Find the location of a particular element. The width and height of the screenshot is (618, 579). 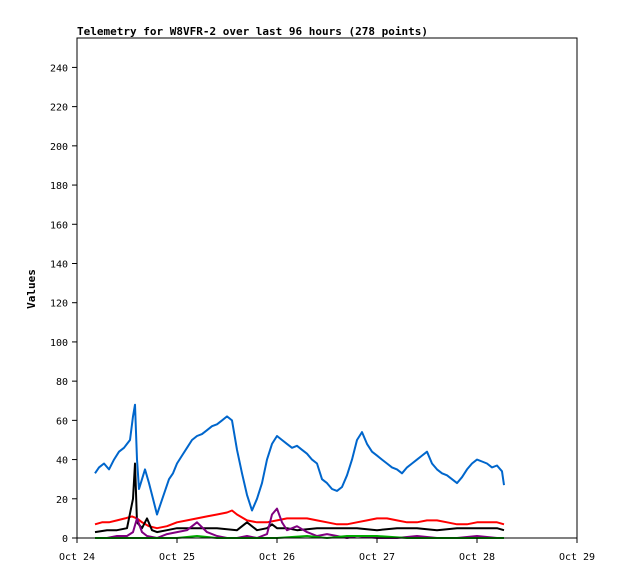

x-tick-label: Oct 29 is located at coordinates (577, 557).